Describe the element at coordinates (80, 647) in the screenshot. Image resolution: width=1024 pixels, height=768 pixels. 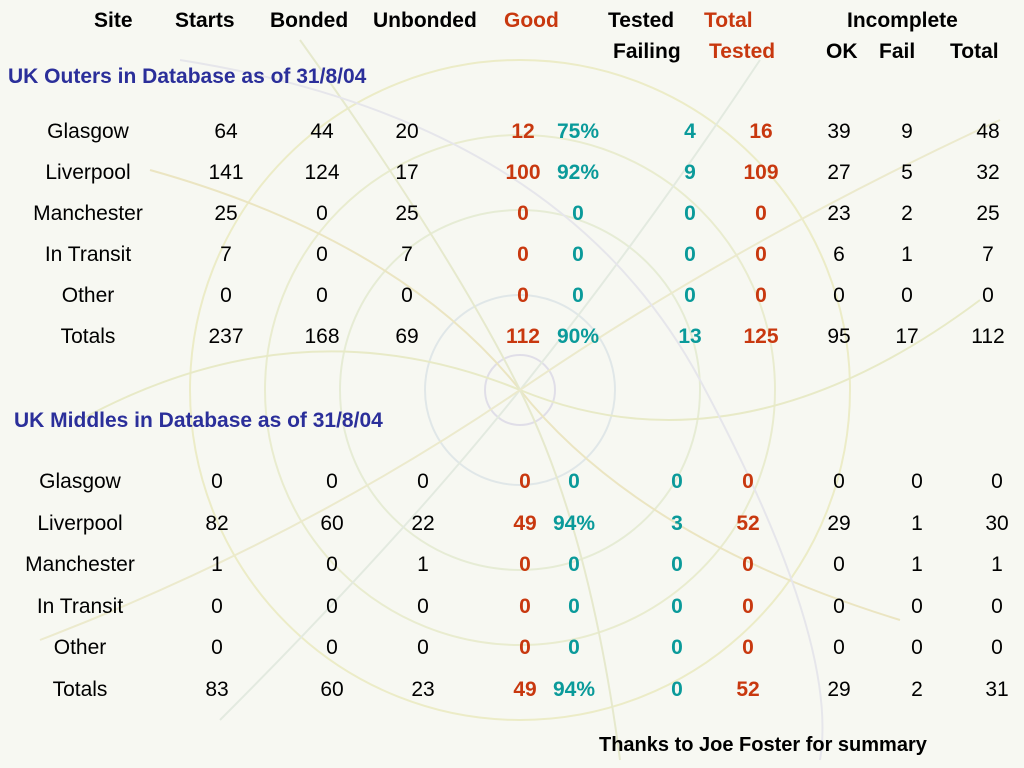
I see `middles-row-4-site: Other` at that location.